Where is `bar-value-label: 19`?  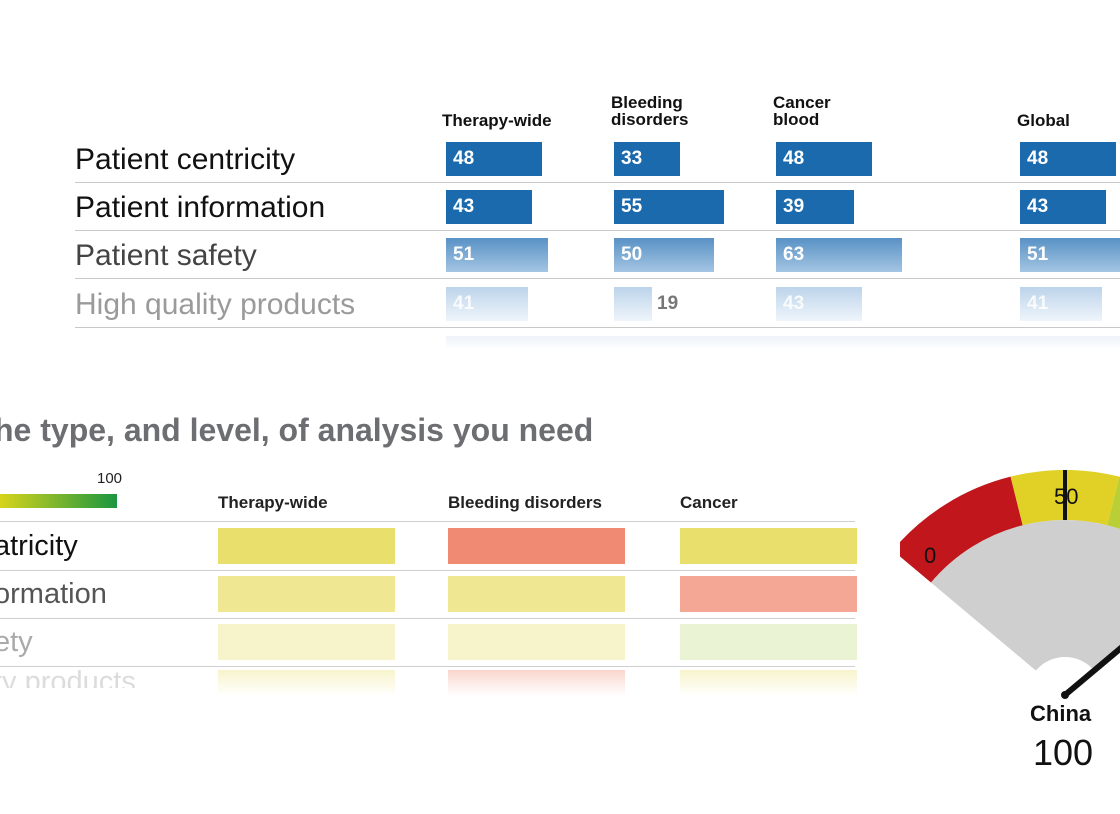 bar-value-label: 19 is located at coordinates (668, 303).